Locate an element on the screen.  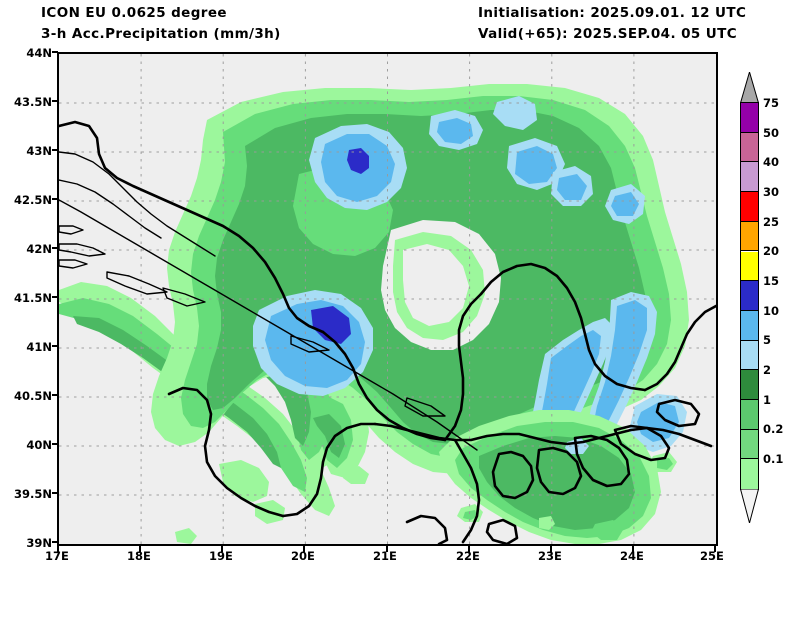
colorbar-band-0.2-1 is located at coordinates (749, 415).